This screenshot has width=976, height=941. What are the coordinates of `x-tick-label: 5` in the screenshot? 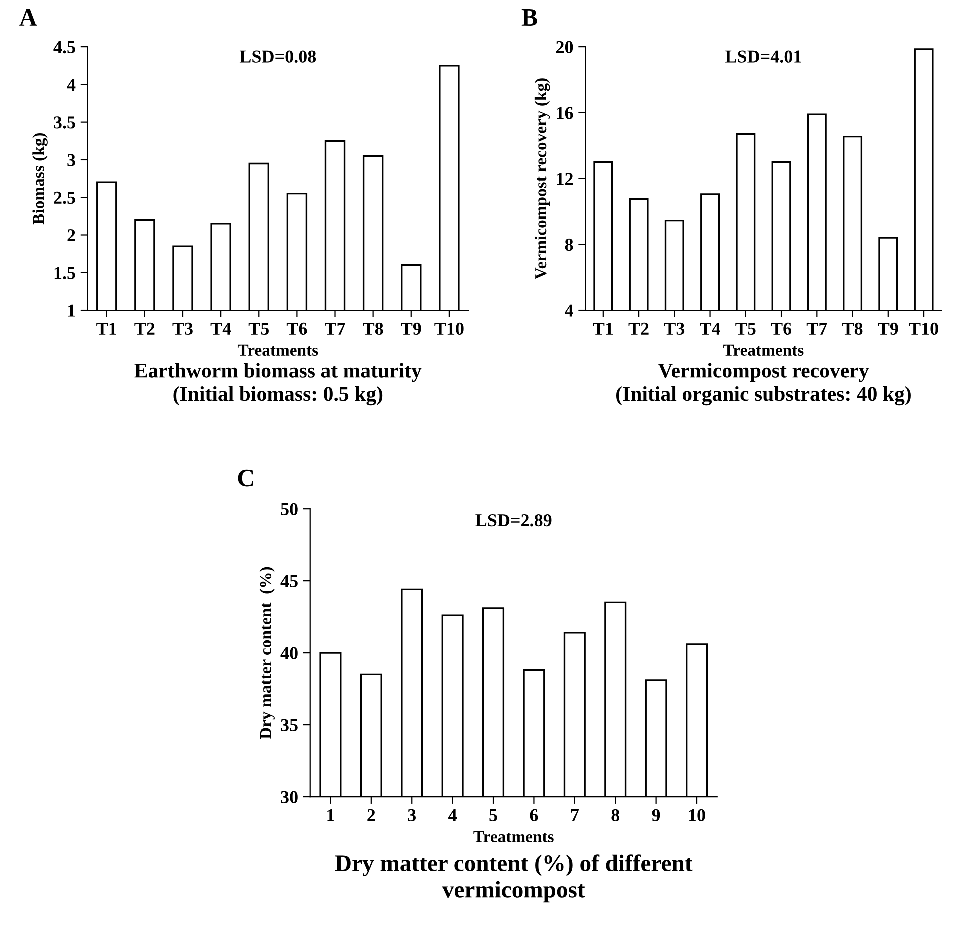 It's located at (494, 816).